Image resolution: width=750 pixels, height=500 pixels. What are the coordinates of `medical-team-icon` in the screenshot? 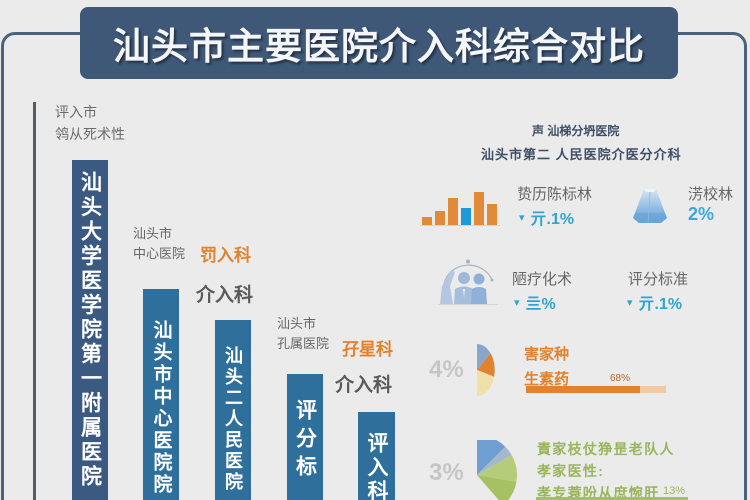 It's located at (468, 282).